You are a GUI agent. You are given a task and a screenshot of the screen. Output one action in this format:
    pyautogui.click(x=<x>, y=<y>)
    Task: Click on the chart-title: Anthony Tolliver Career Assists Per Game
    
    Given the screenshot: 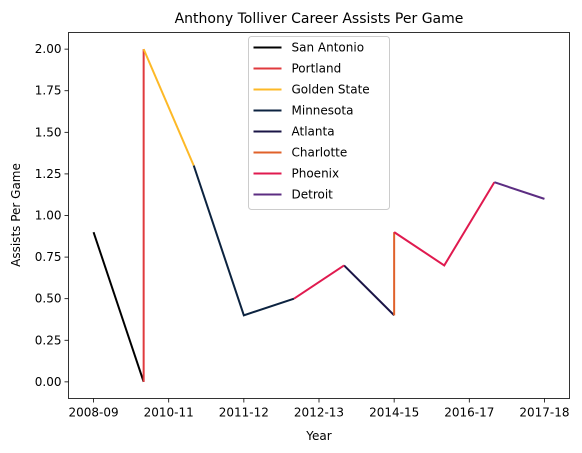 What is the action you would take?
    pyautogui.click(x=319, y=19)
    